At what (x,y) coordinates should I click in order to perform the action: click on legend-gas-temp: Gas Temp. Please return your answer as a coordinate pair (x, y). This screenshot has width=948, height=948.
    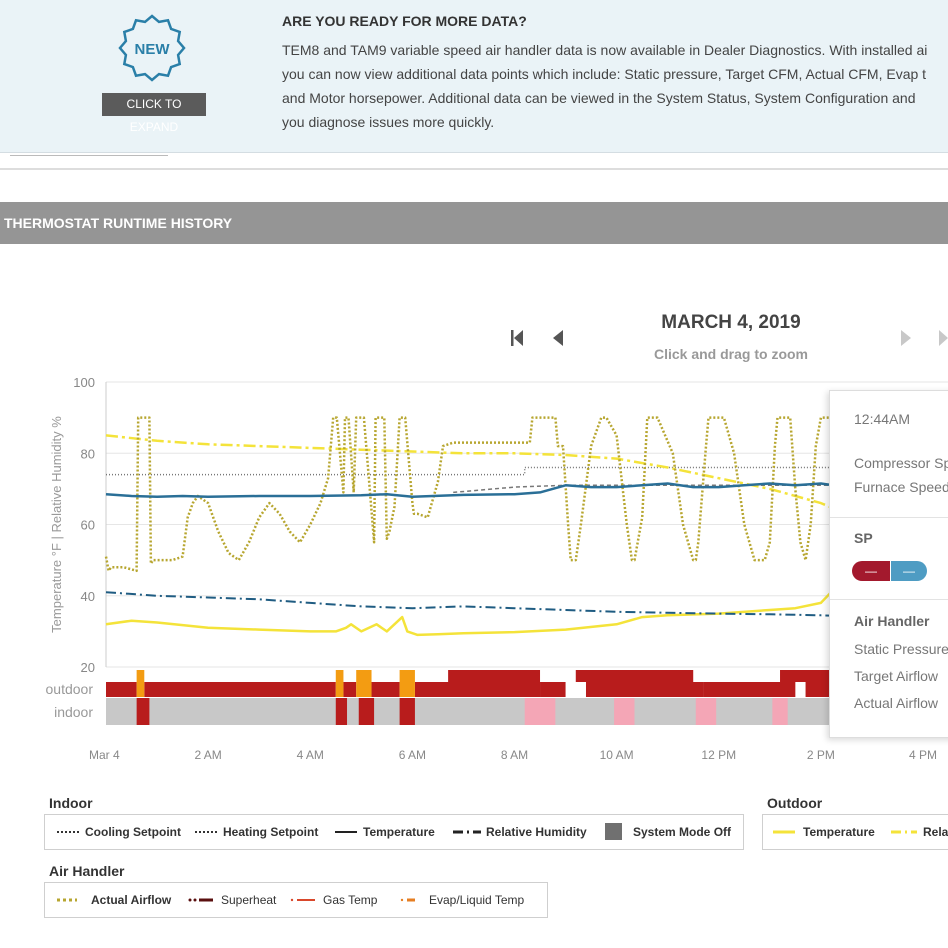
    Looking at the image, I should click on (344, 900).